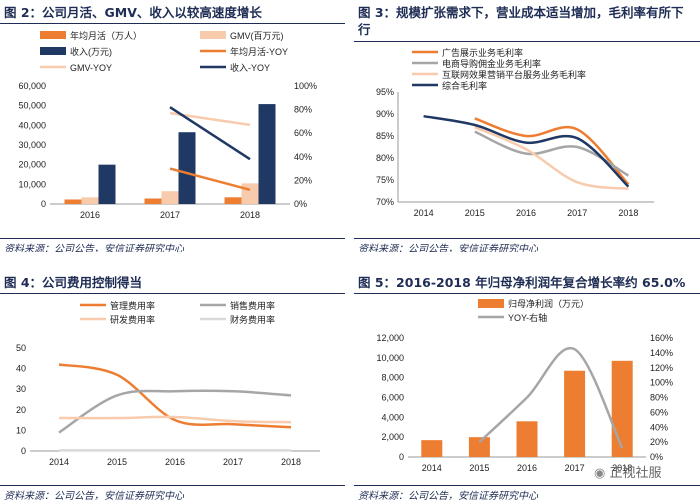  Describe the element at coordinates (392, 398) in the screenshot. I see `y-tick-label: 6,000` at that location.